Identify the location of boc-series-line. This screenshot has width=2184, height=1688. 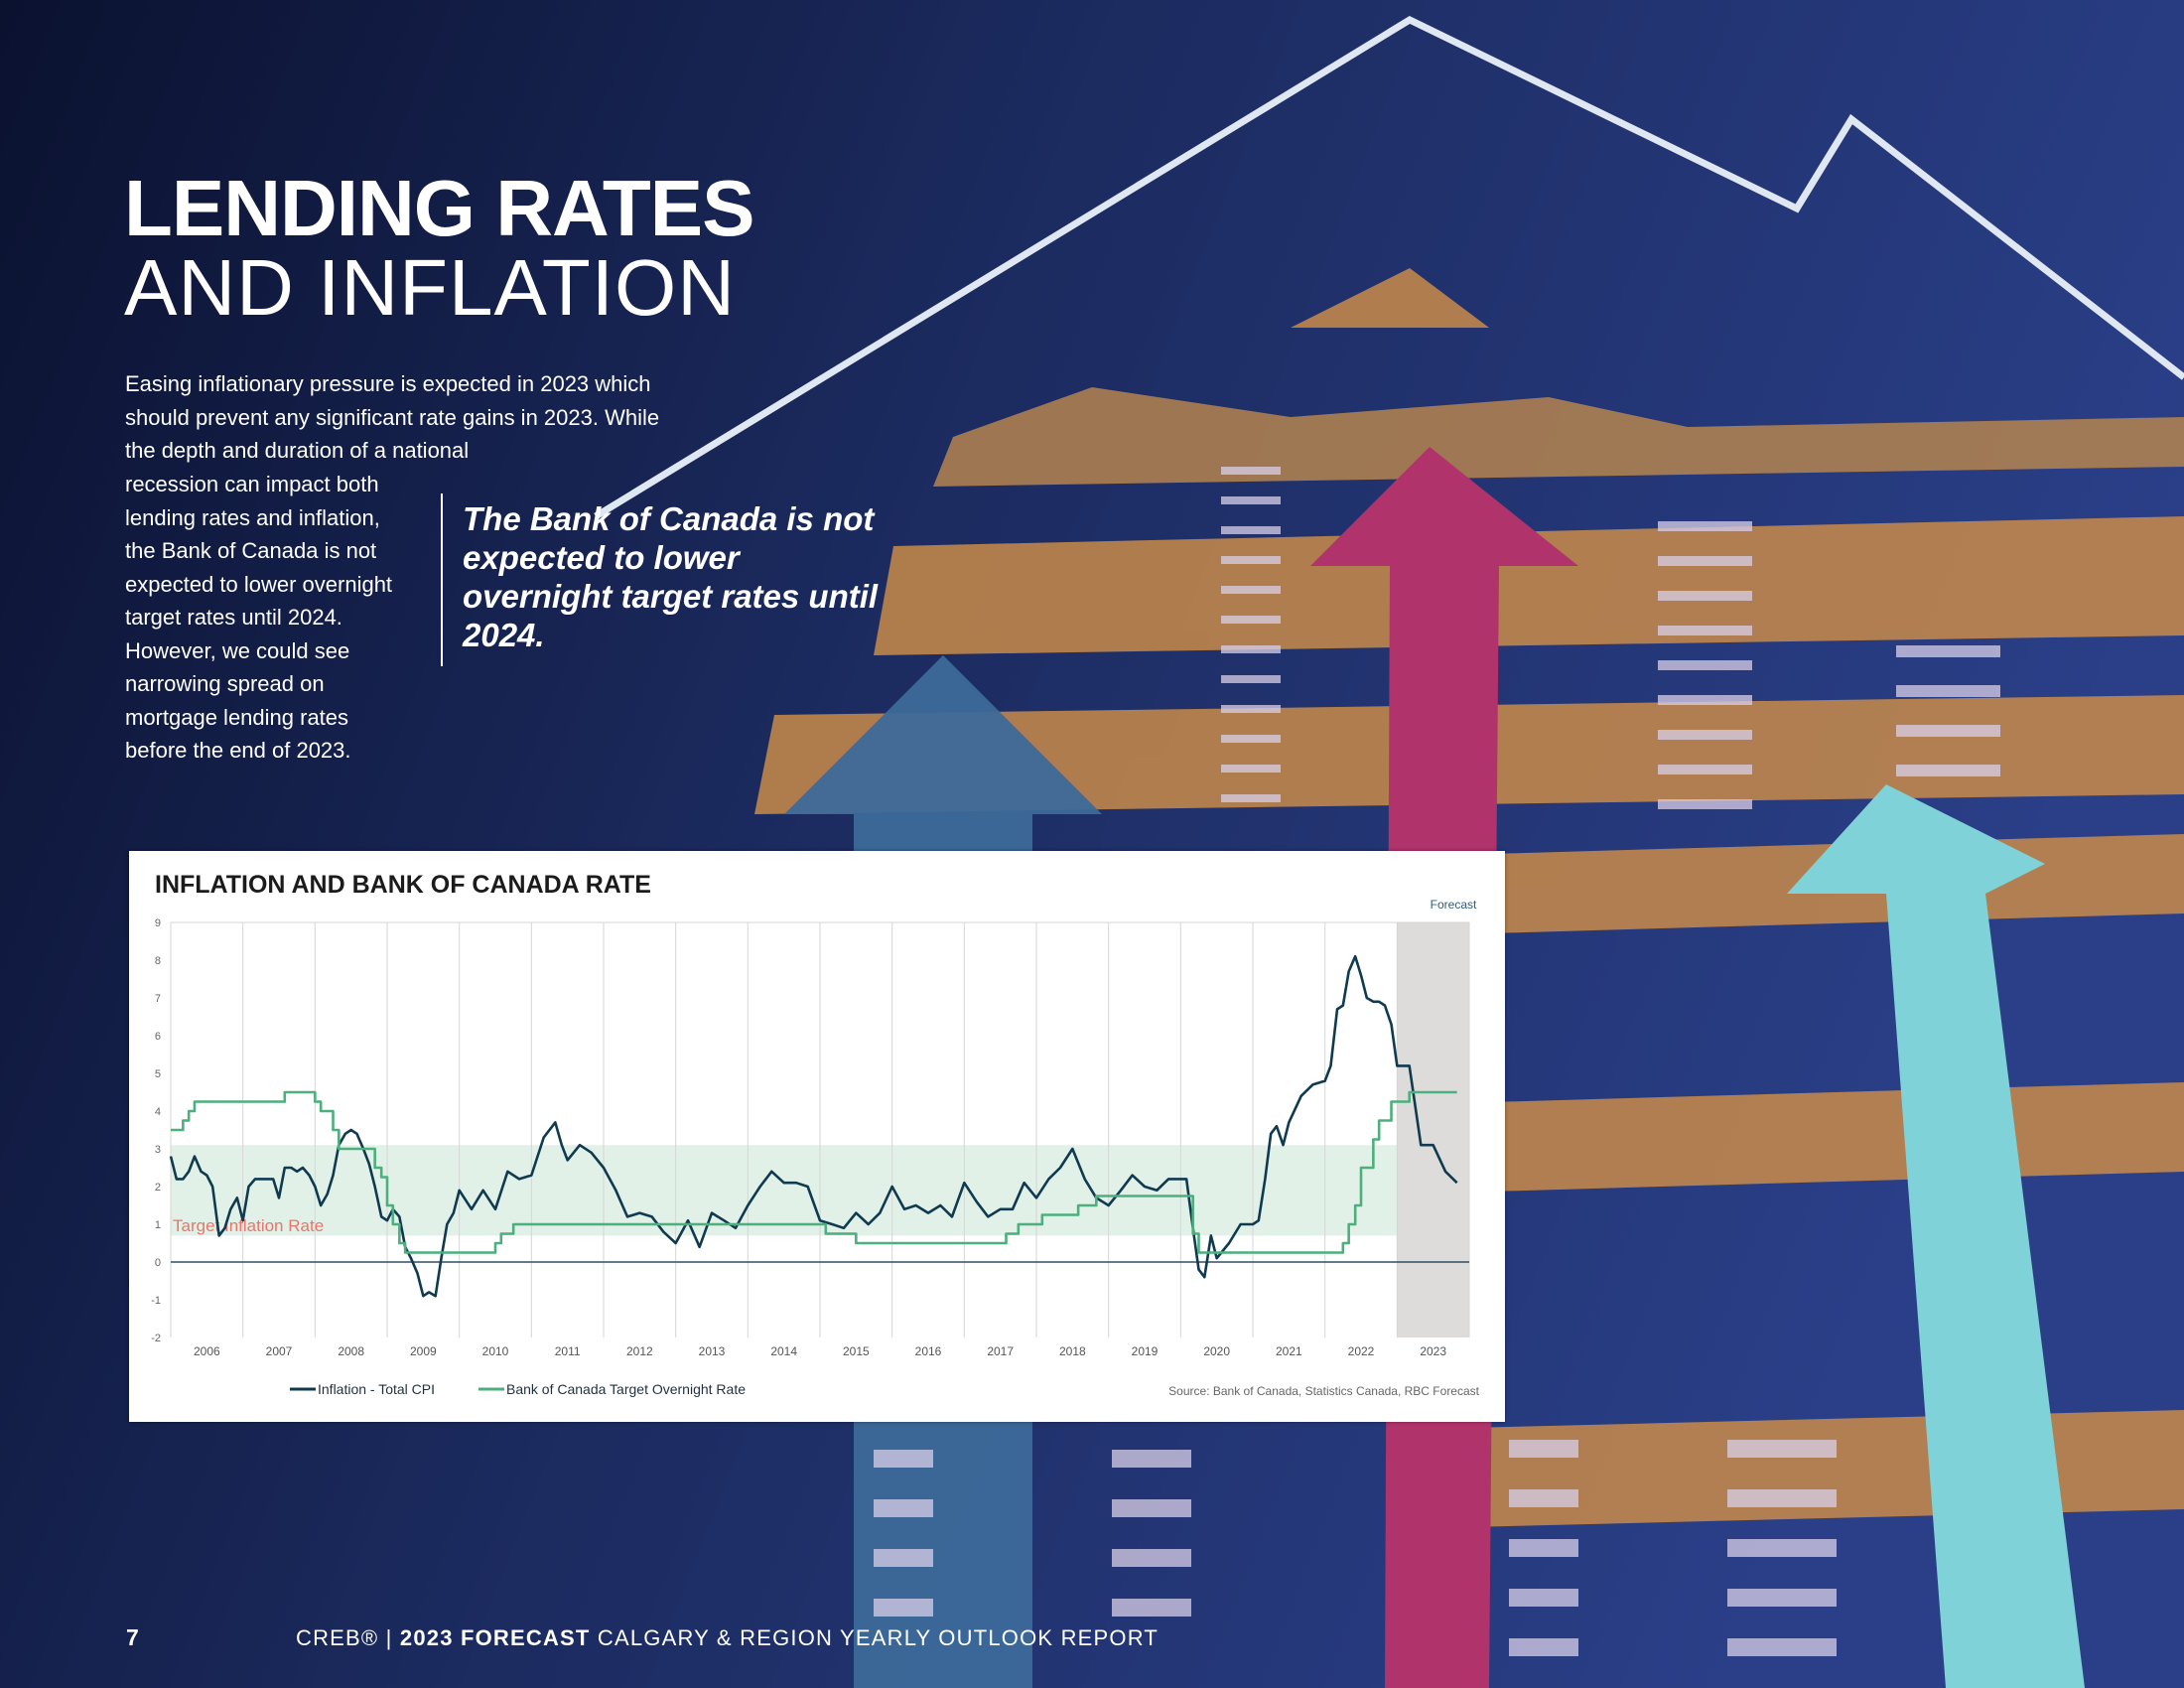
(814, 1172).